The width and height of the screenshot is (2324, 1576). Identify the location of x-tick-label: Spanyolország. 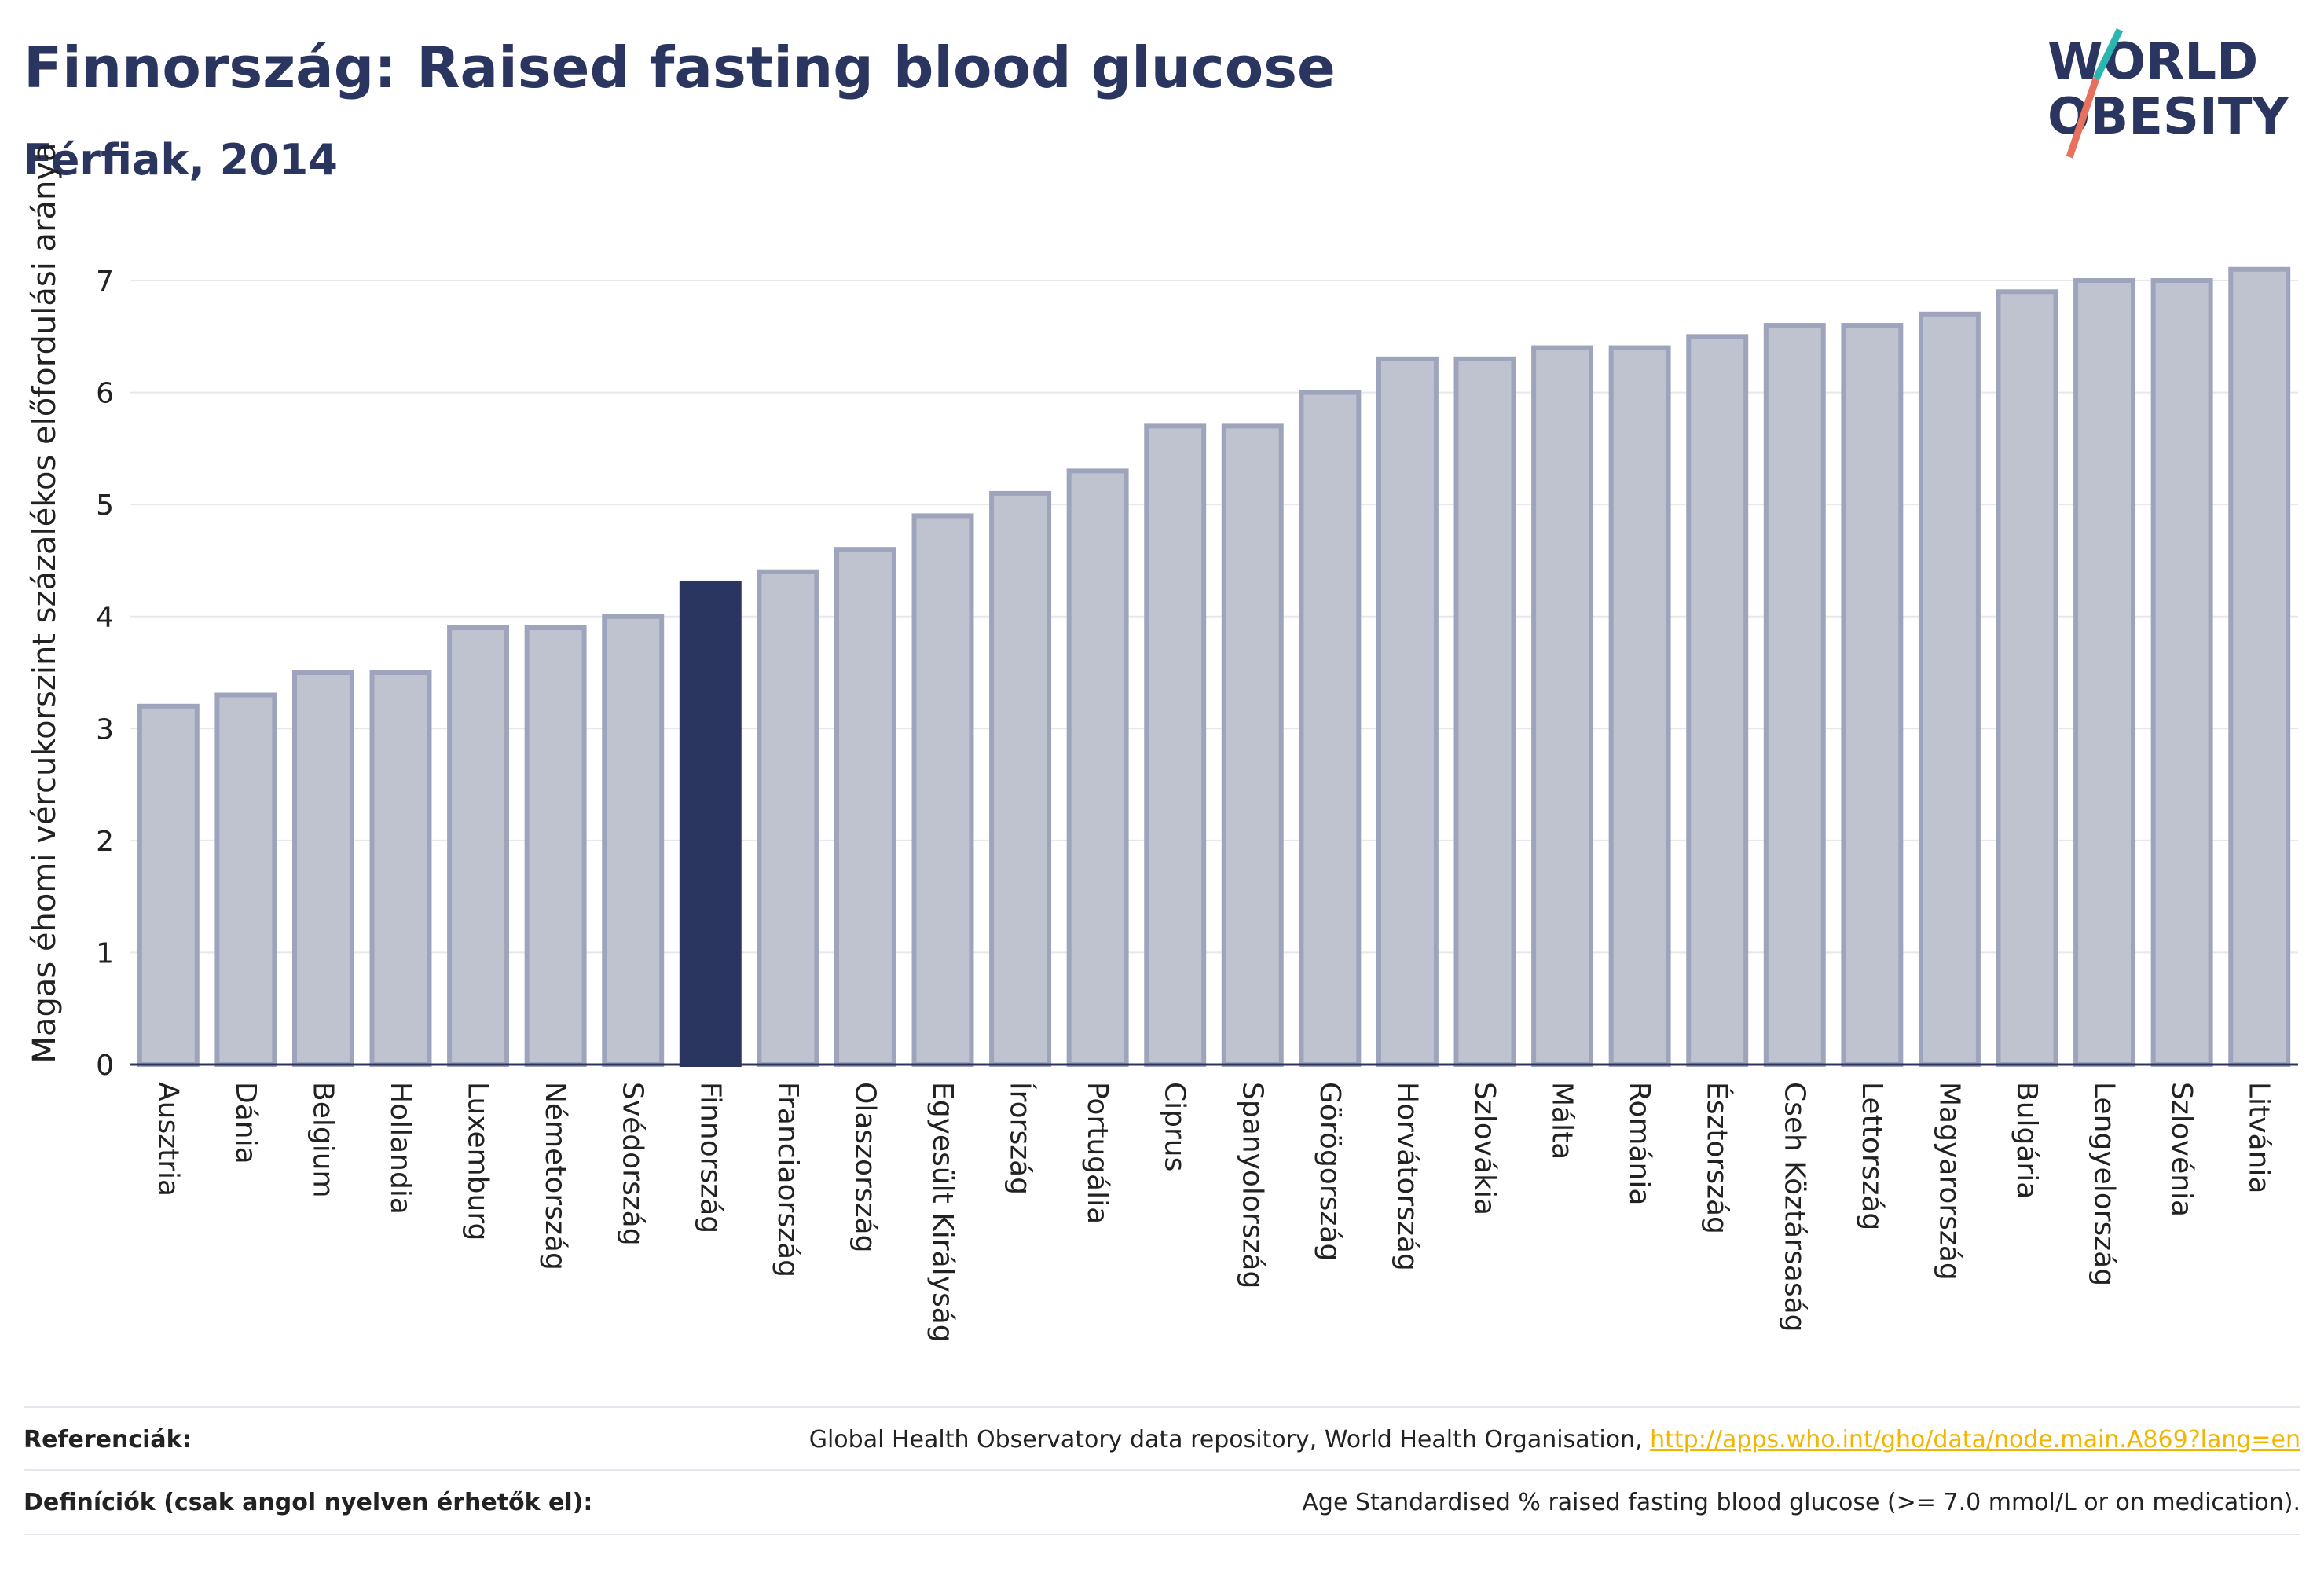
(1252, 1185).